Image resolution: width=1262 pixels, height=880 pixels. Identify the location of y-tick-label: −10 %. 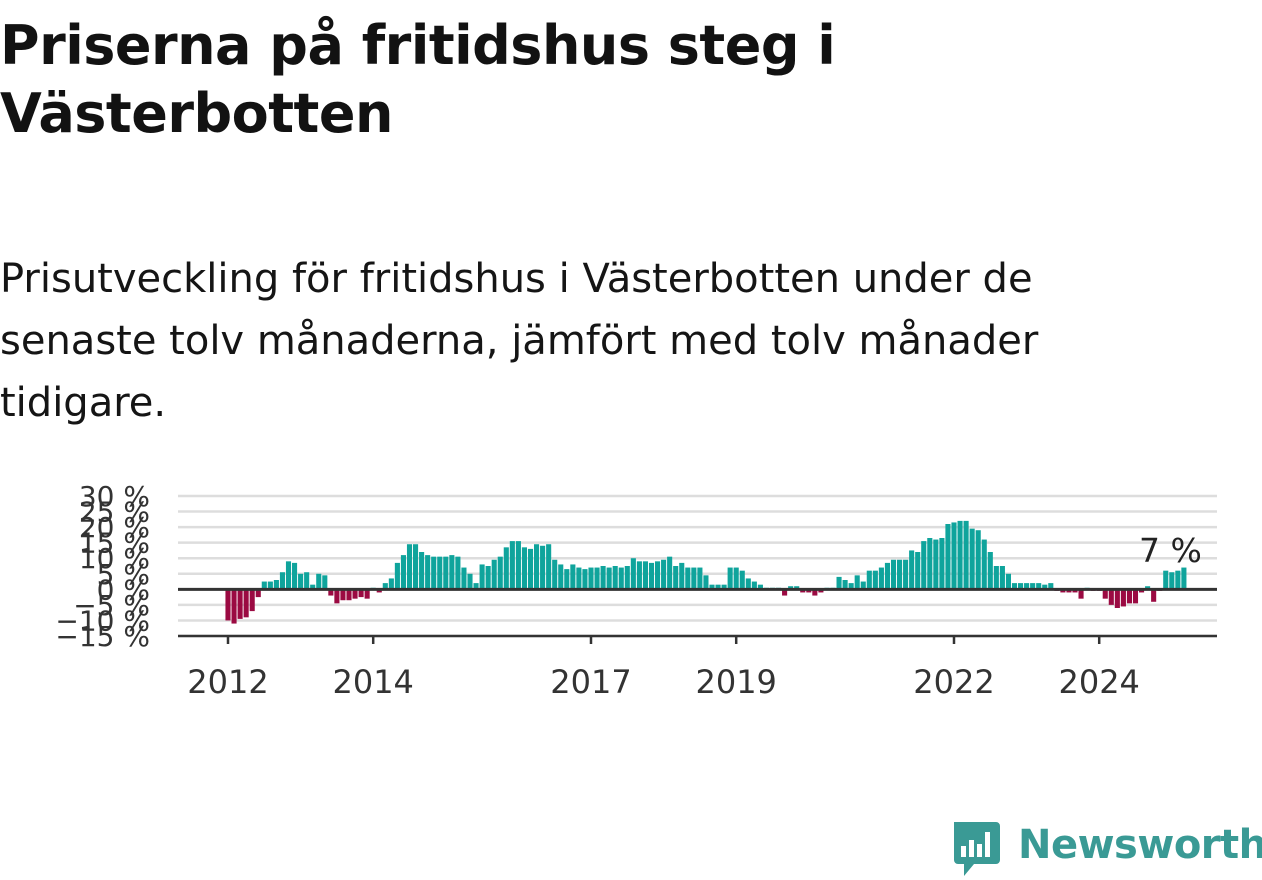
(102, 620).